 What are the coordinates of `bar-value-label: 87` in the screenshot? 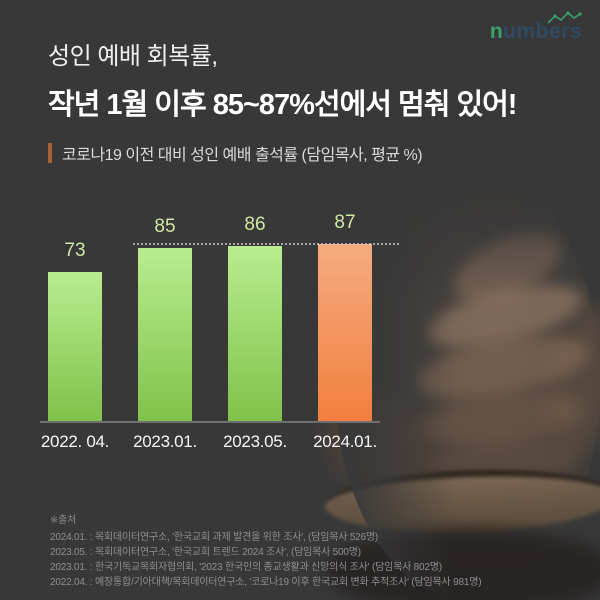 It's located at (345, 222).